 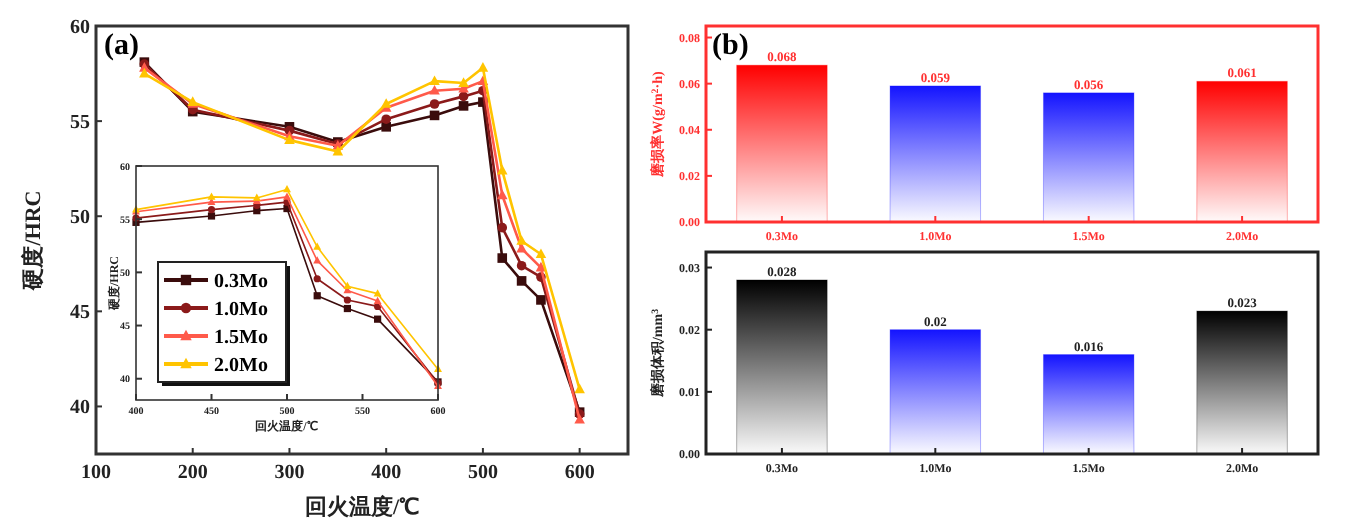 What do you see at coordinates (80, 218) in the screenshot?
I see `y-tick-label: 50` at bounding box center [80, 218].